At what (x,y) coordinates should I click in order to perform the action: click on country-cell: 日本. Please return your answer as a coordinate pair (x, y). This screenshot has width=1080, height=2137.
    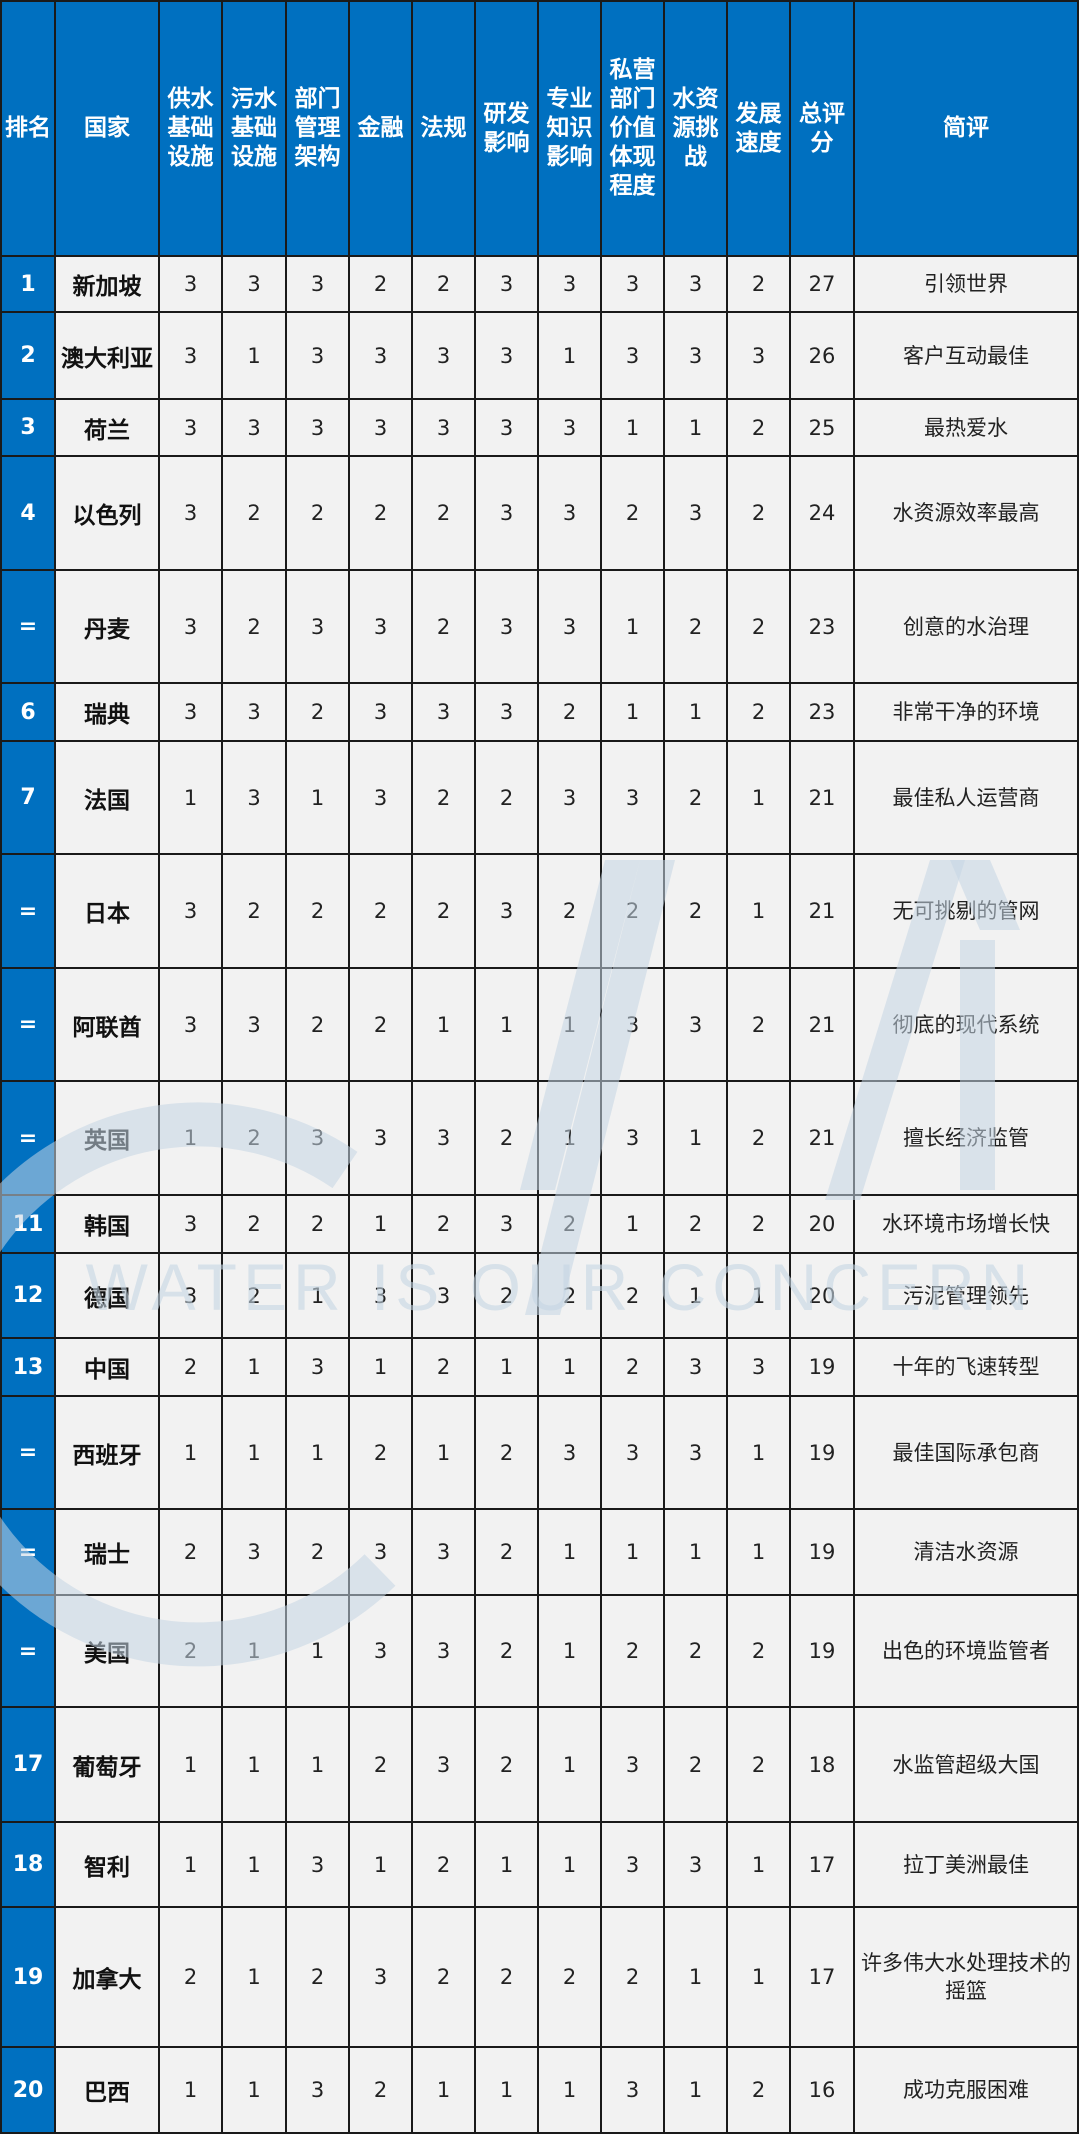
    Looking at the image, I should click on (107, 911).